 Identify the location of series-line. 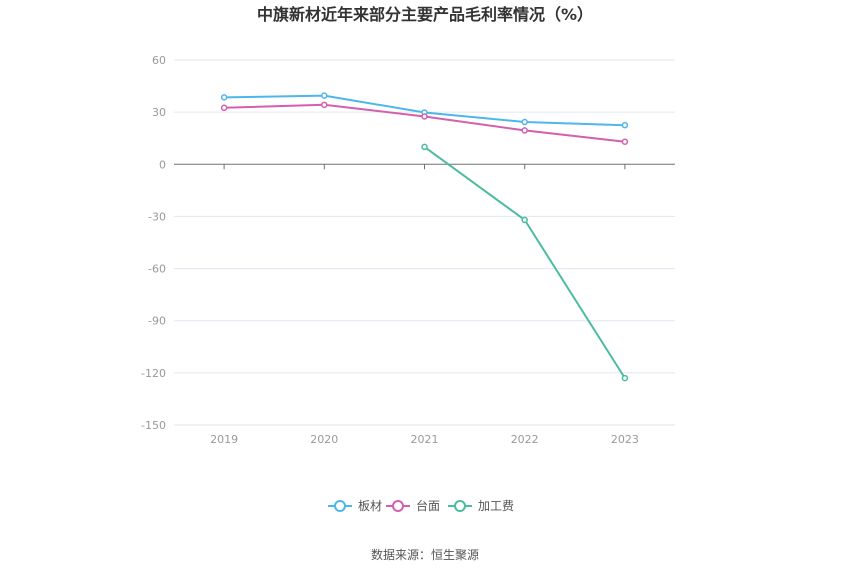
(524, 262).